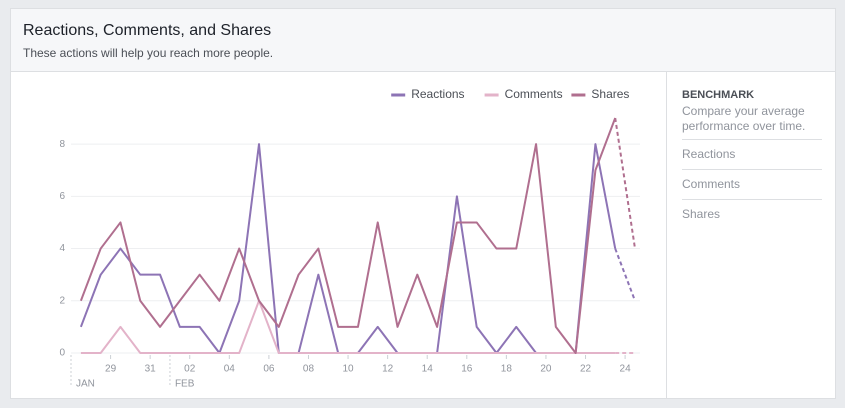 This screenshot has height=408, width=845. I want to click on x-tick-label: 20, so click(546, 369).